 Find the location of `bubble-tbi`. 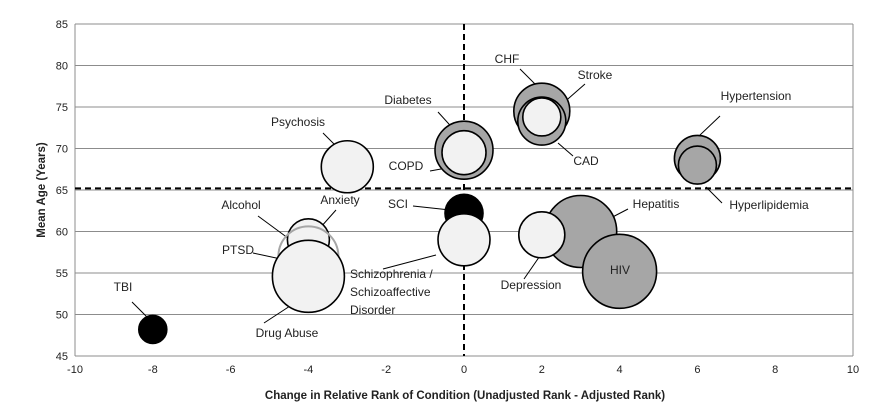

bubble-tbi is located at coordinates (153, 329).